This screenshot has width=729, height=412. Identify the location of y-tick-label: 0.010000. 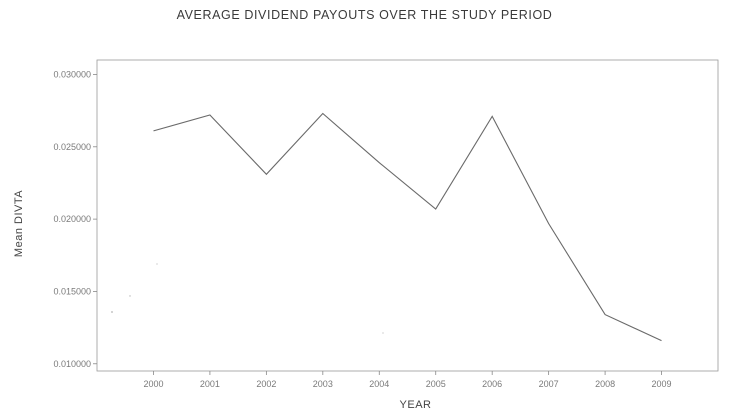
(72, 364).